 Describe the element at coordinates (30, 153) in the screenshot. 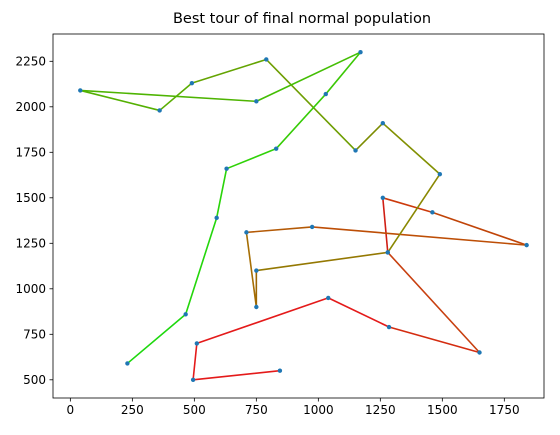

I see `y-tick-label: 1750` at that location.